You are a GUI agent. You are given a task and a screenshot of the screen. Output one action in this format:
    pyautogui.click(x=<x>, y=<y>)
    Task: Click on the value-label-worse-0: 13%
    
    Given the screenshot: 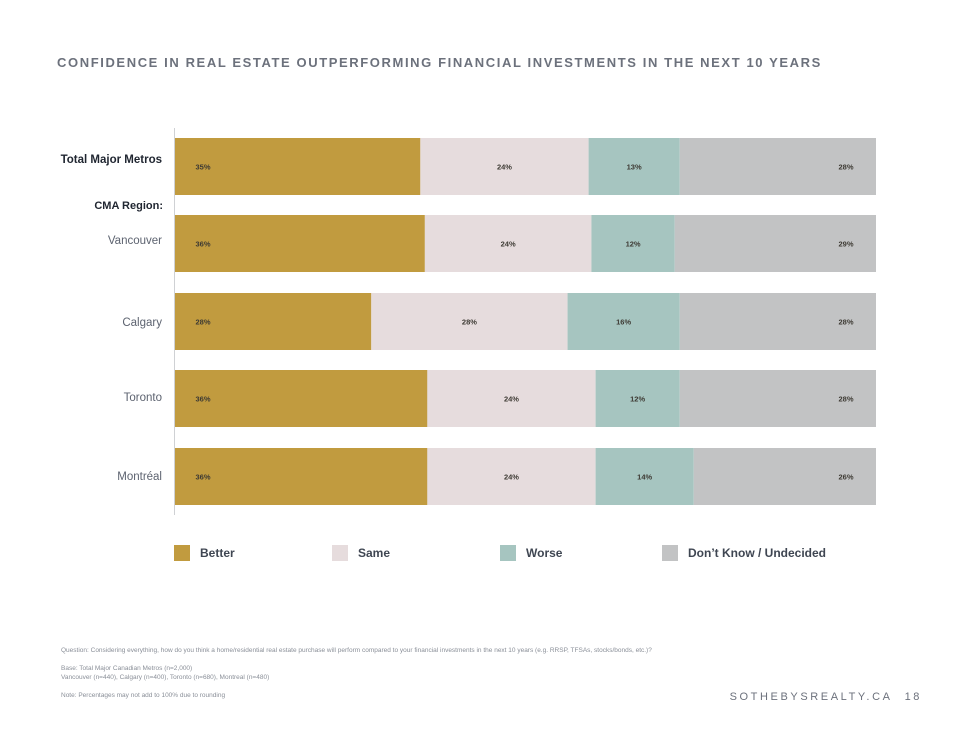 What is the action you would take?
    pyautogui.click(x=634, y=167)
    